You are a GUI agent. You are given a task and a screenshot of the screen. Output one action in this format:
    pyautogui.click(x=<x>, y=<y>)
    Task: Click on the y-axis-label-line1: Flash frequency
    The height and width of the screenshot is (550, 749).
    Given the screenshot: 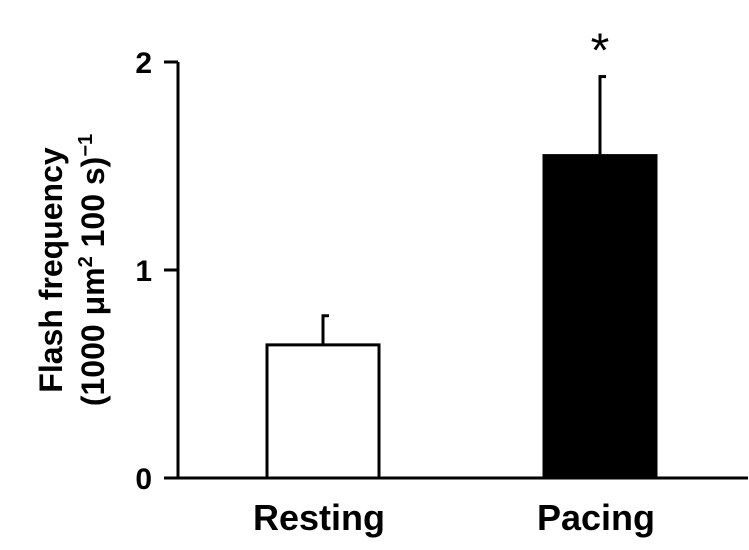 What is the action you would take?
    pyautogui.click(x=51, y=270)
    